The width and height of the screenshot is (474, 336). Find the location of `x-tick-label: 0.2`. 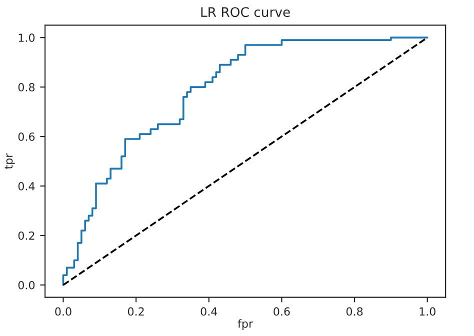

x-tick-label: 0.2 is located at coordinates (136, 311).